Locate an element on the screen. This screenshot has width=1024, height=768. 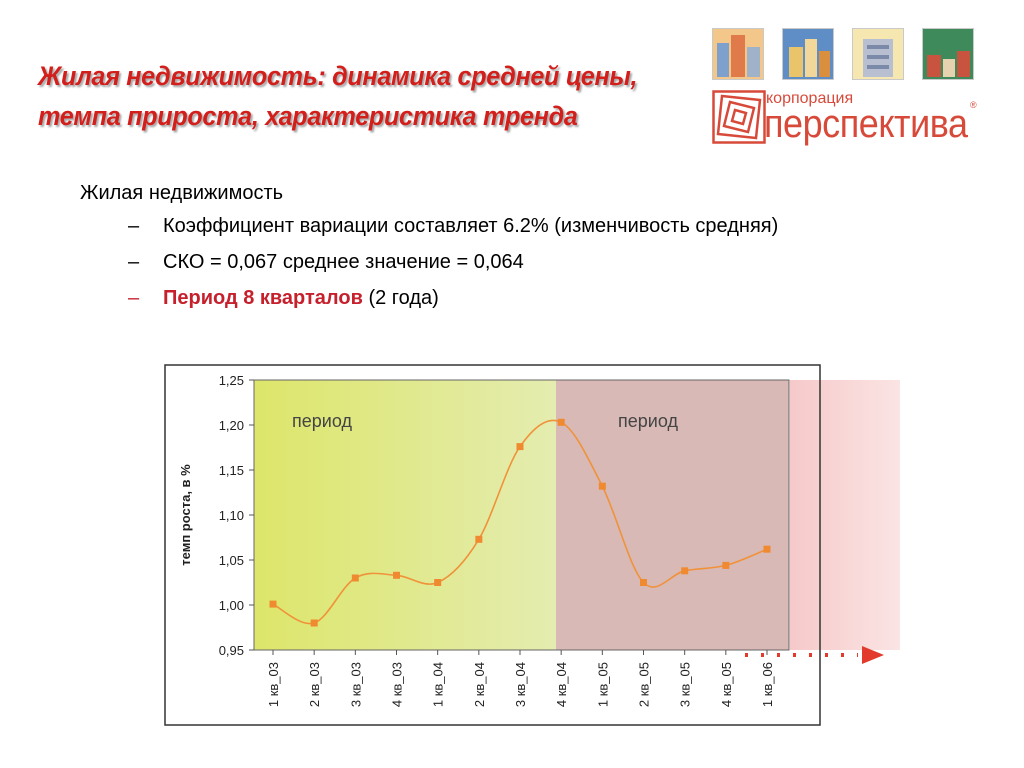
content-heading: Жилая недвижимость is located at coordinates (182, 193).